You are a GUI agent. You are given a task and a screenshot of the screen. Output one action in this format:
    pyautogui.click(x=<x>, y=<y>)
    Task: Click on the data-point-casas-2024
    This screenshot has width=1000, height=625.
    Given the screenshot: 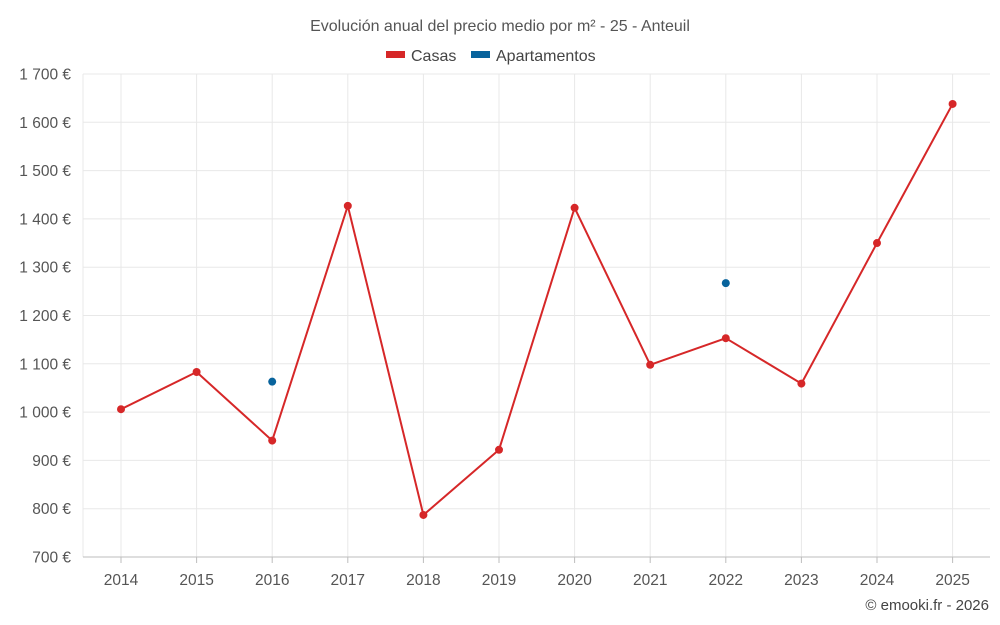 What is the action you would take?
    pyautogui.click(x=877, y=243)
    